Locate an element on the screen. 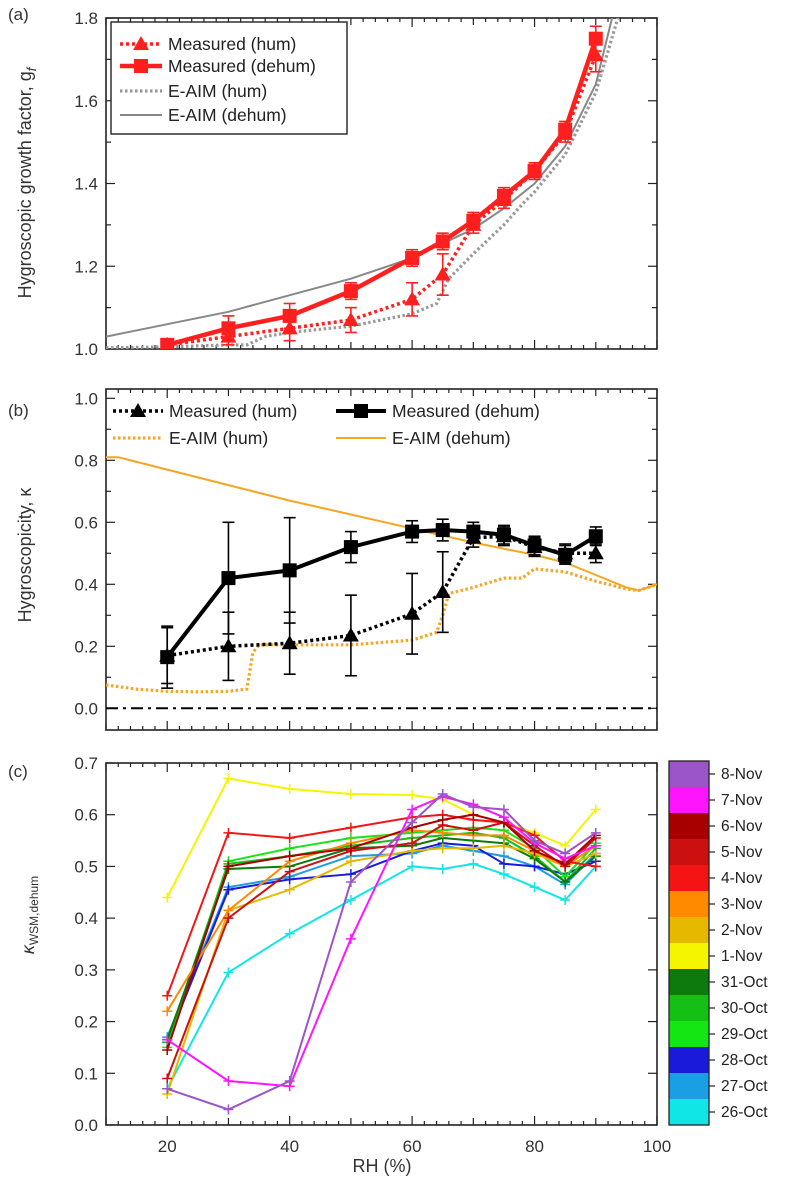 This screenshot has width=787, height=1185. y-tick-label: 1.4 is located at coordinates (86, 184).